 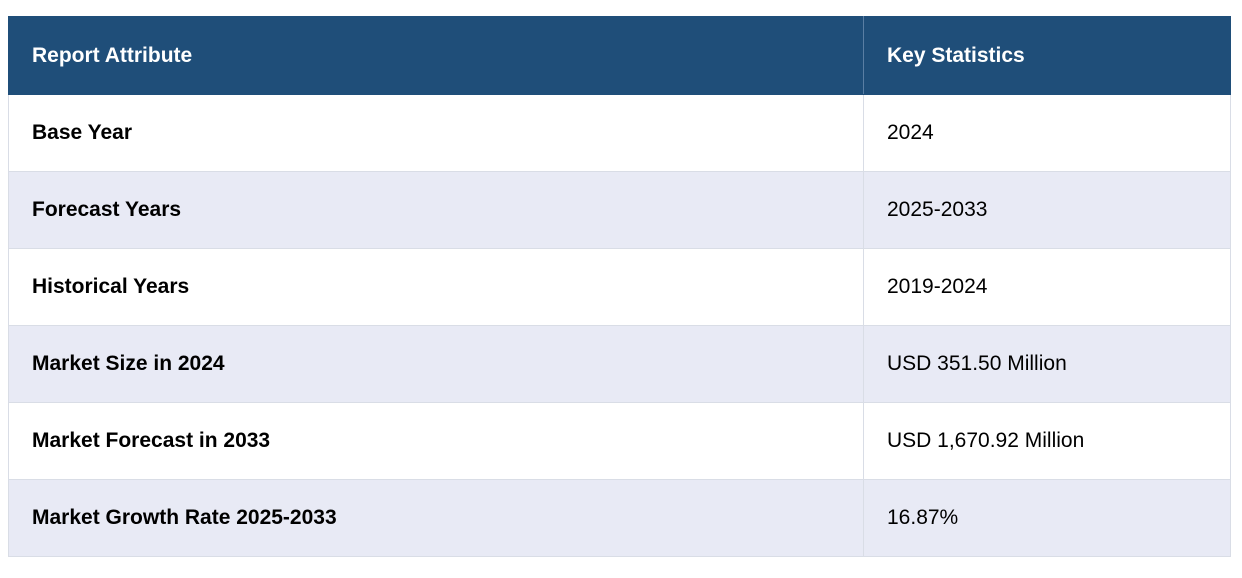 What do you see at coordinates (436, 210) in the screenshot?
I see `row-attribute-forecast-years: Forecast Years` at bounding box center [436, 210].